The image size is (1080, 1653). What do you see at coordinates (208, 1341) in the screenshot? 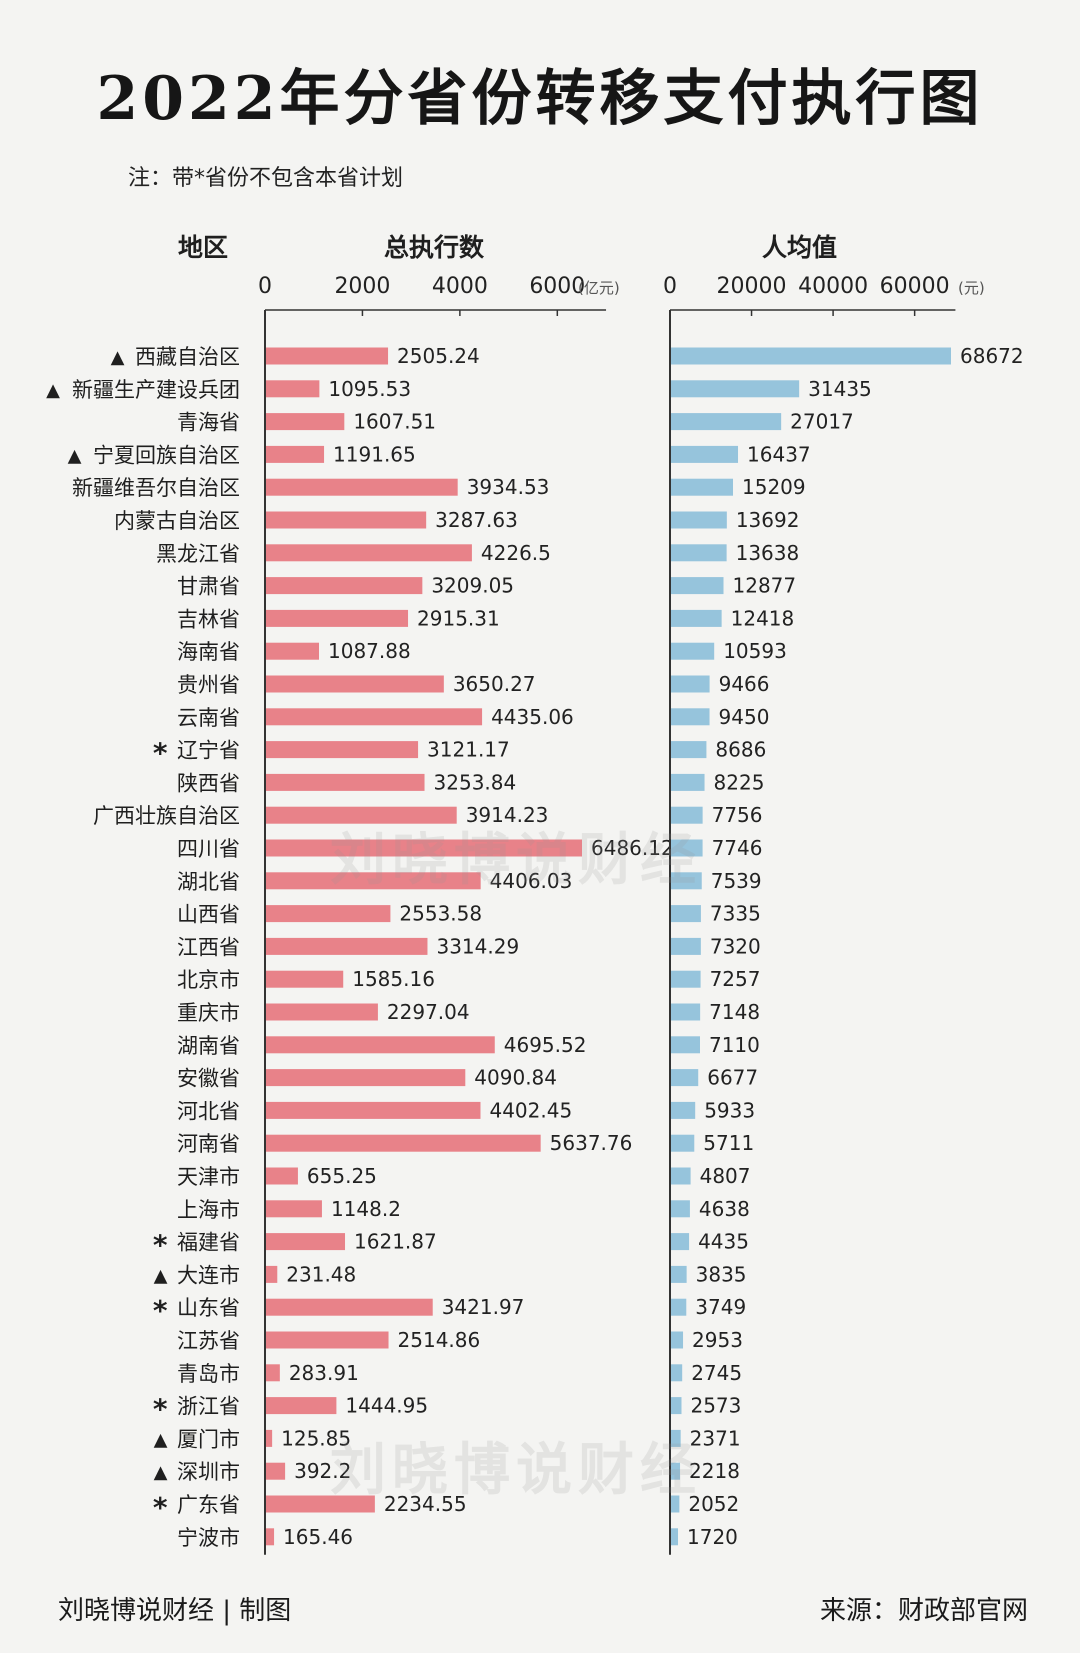
I see `category-label: 江苏省` at bounding box center [208, 1341].